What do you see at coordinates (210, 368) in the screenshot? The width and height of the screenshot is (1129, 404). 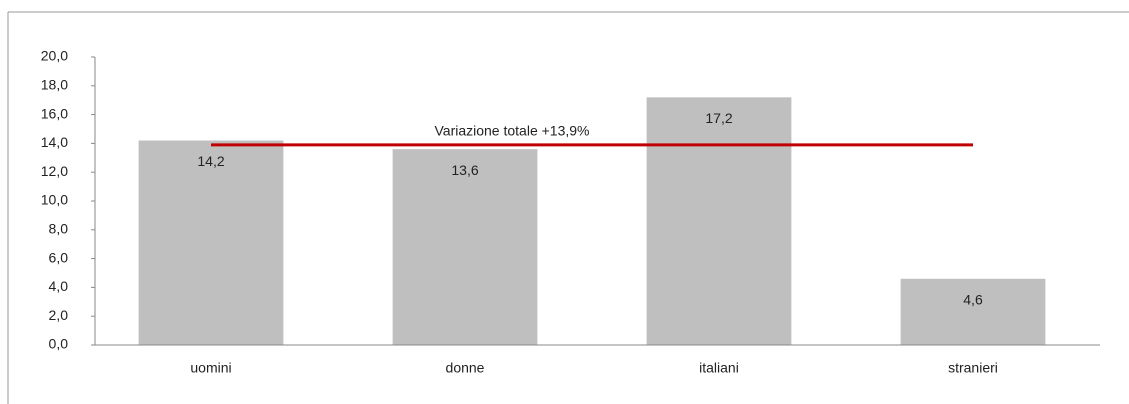 I see `x-tick-label: uomini` at bounding box center [210, 368].